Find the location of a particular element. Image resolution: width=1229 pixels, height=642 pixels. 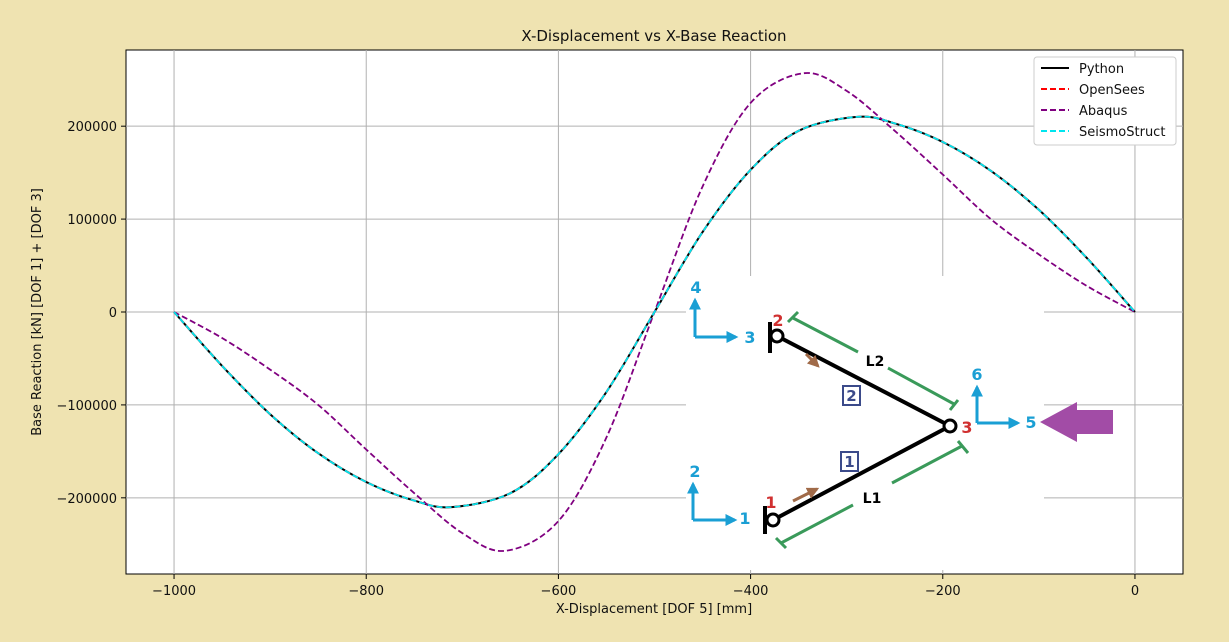

dimension-line-l2 is located at coordinates (873, 360).